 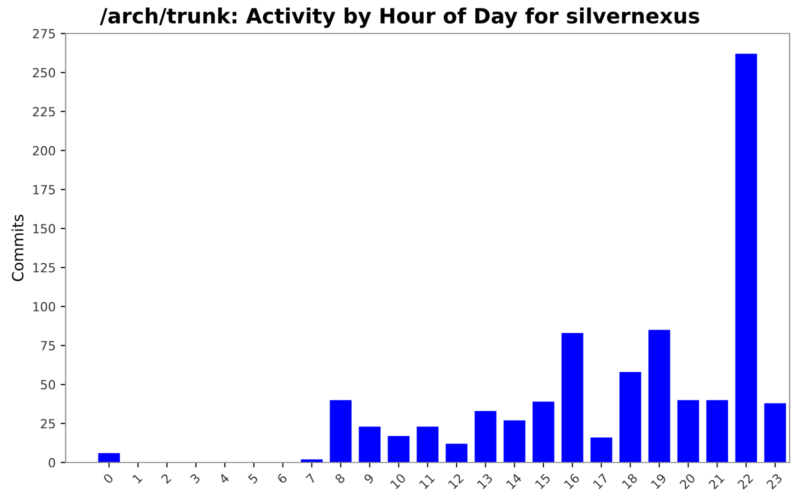 What do you see at coordinates (44, 151) in the screenshot?
I see `y-tick-label: 200` at bounding box center [44, 151].